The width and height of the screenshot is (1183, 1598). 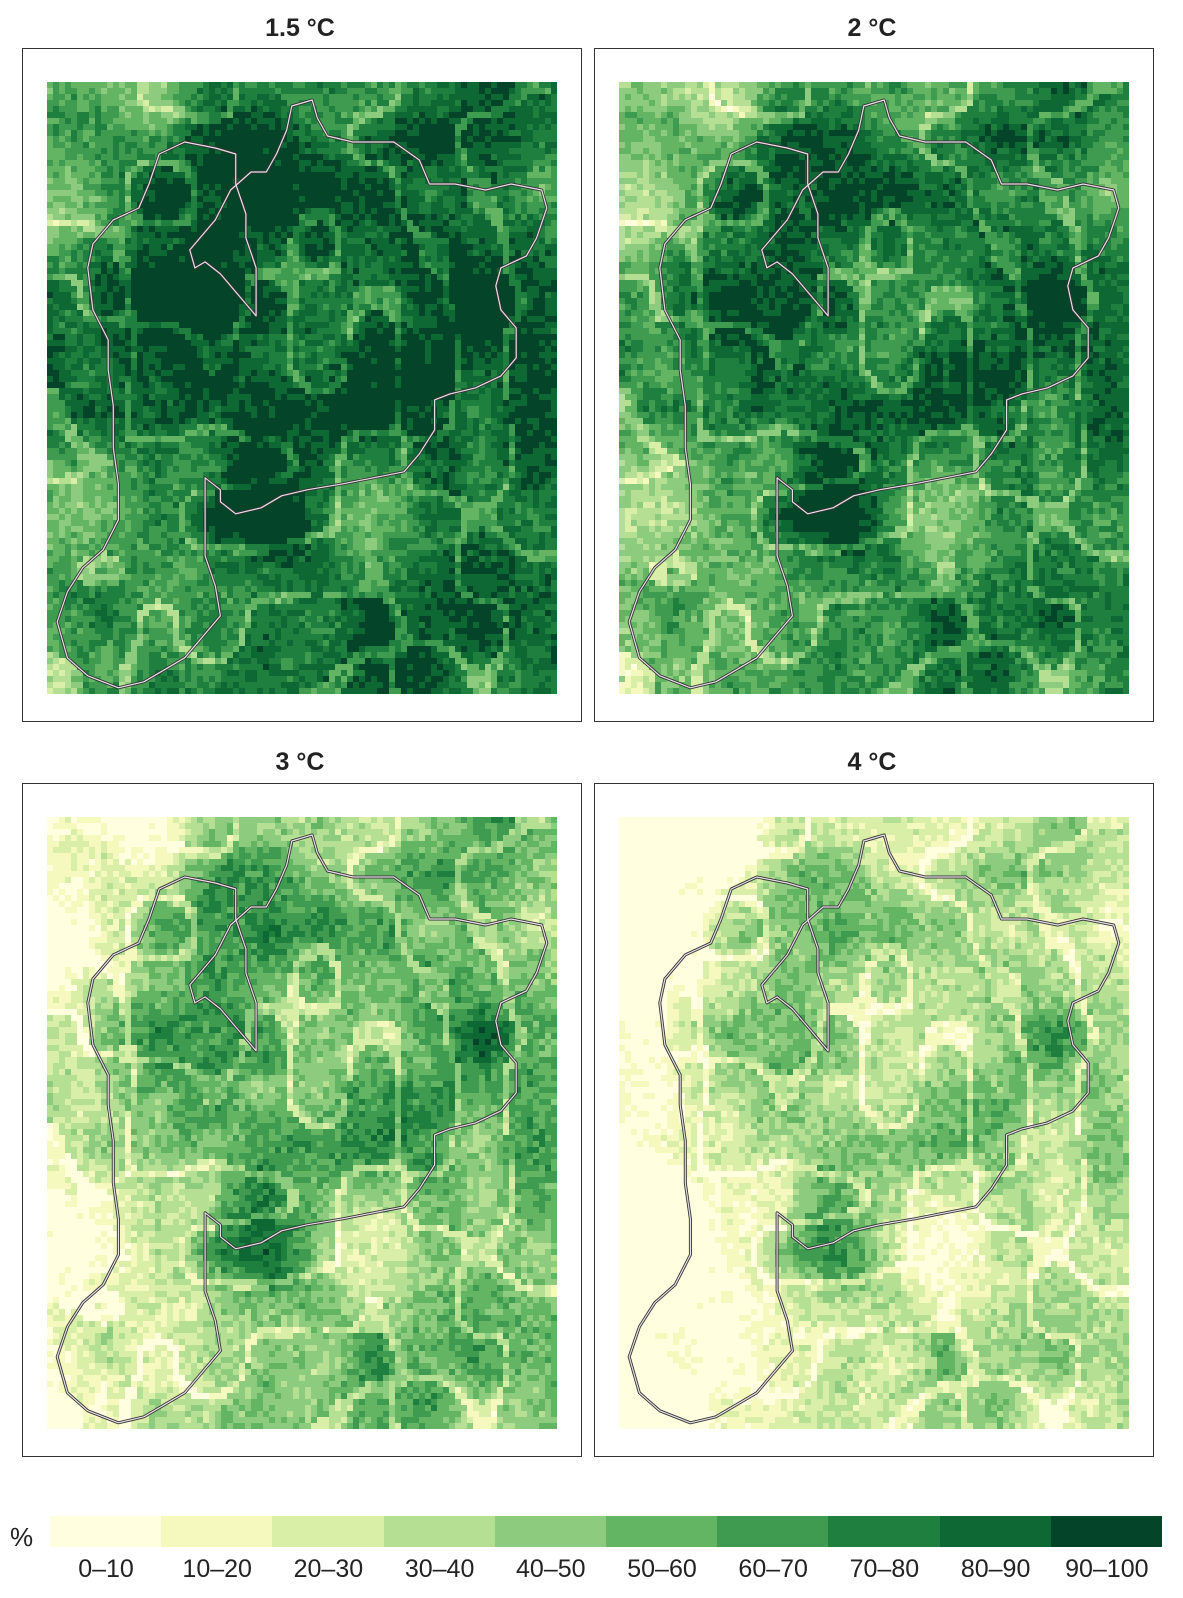 I want to click on legend-label-6: 50–60, so click(x=662, y=1569).